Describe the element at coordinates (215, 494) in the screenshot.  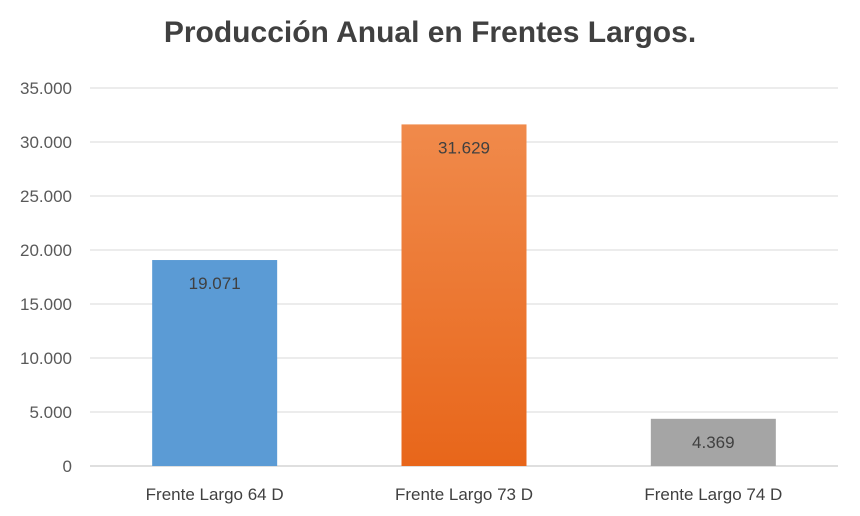
I see `category-label: Frente Largo 64 D` at that location.